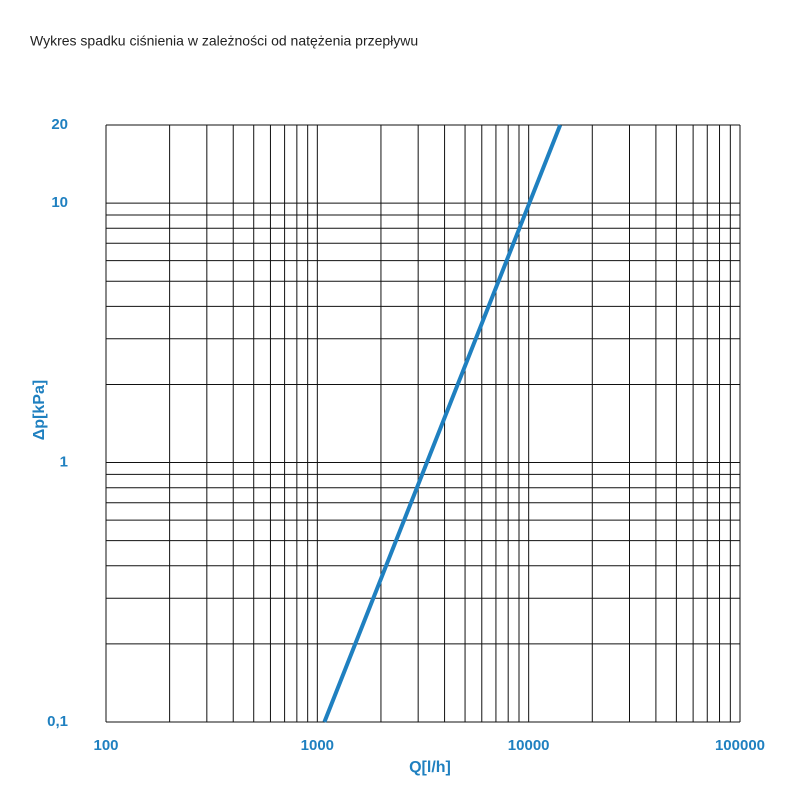 The height and width of the screenshot is (800, 800). Describe the element at coordinates (39, 410) in the screenshot. I see `y-axis-title: Δp[kPa]` at that location.